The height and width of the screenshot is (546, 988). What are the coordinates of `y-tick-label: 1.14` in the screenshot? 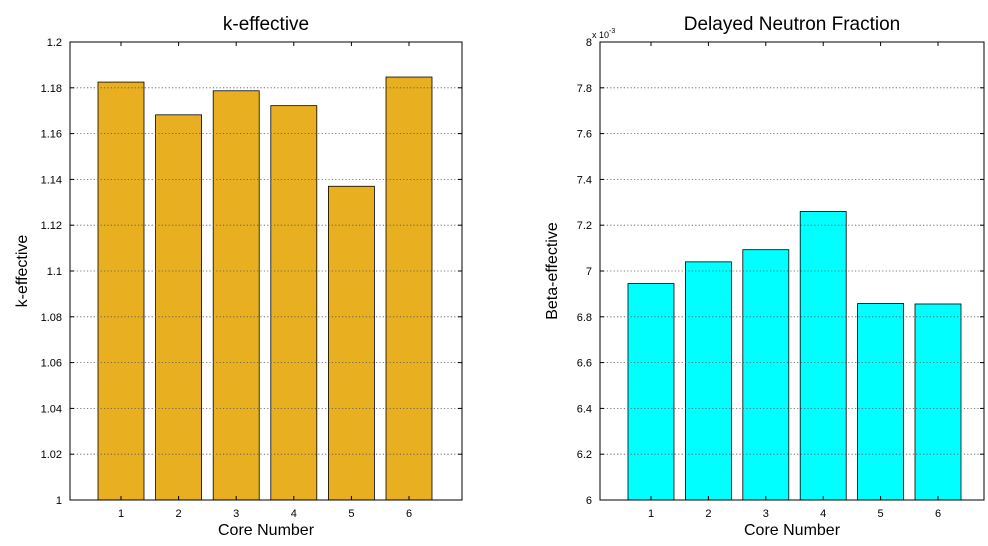 It's located at (51, 180).